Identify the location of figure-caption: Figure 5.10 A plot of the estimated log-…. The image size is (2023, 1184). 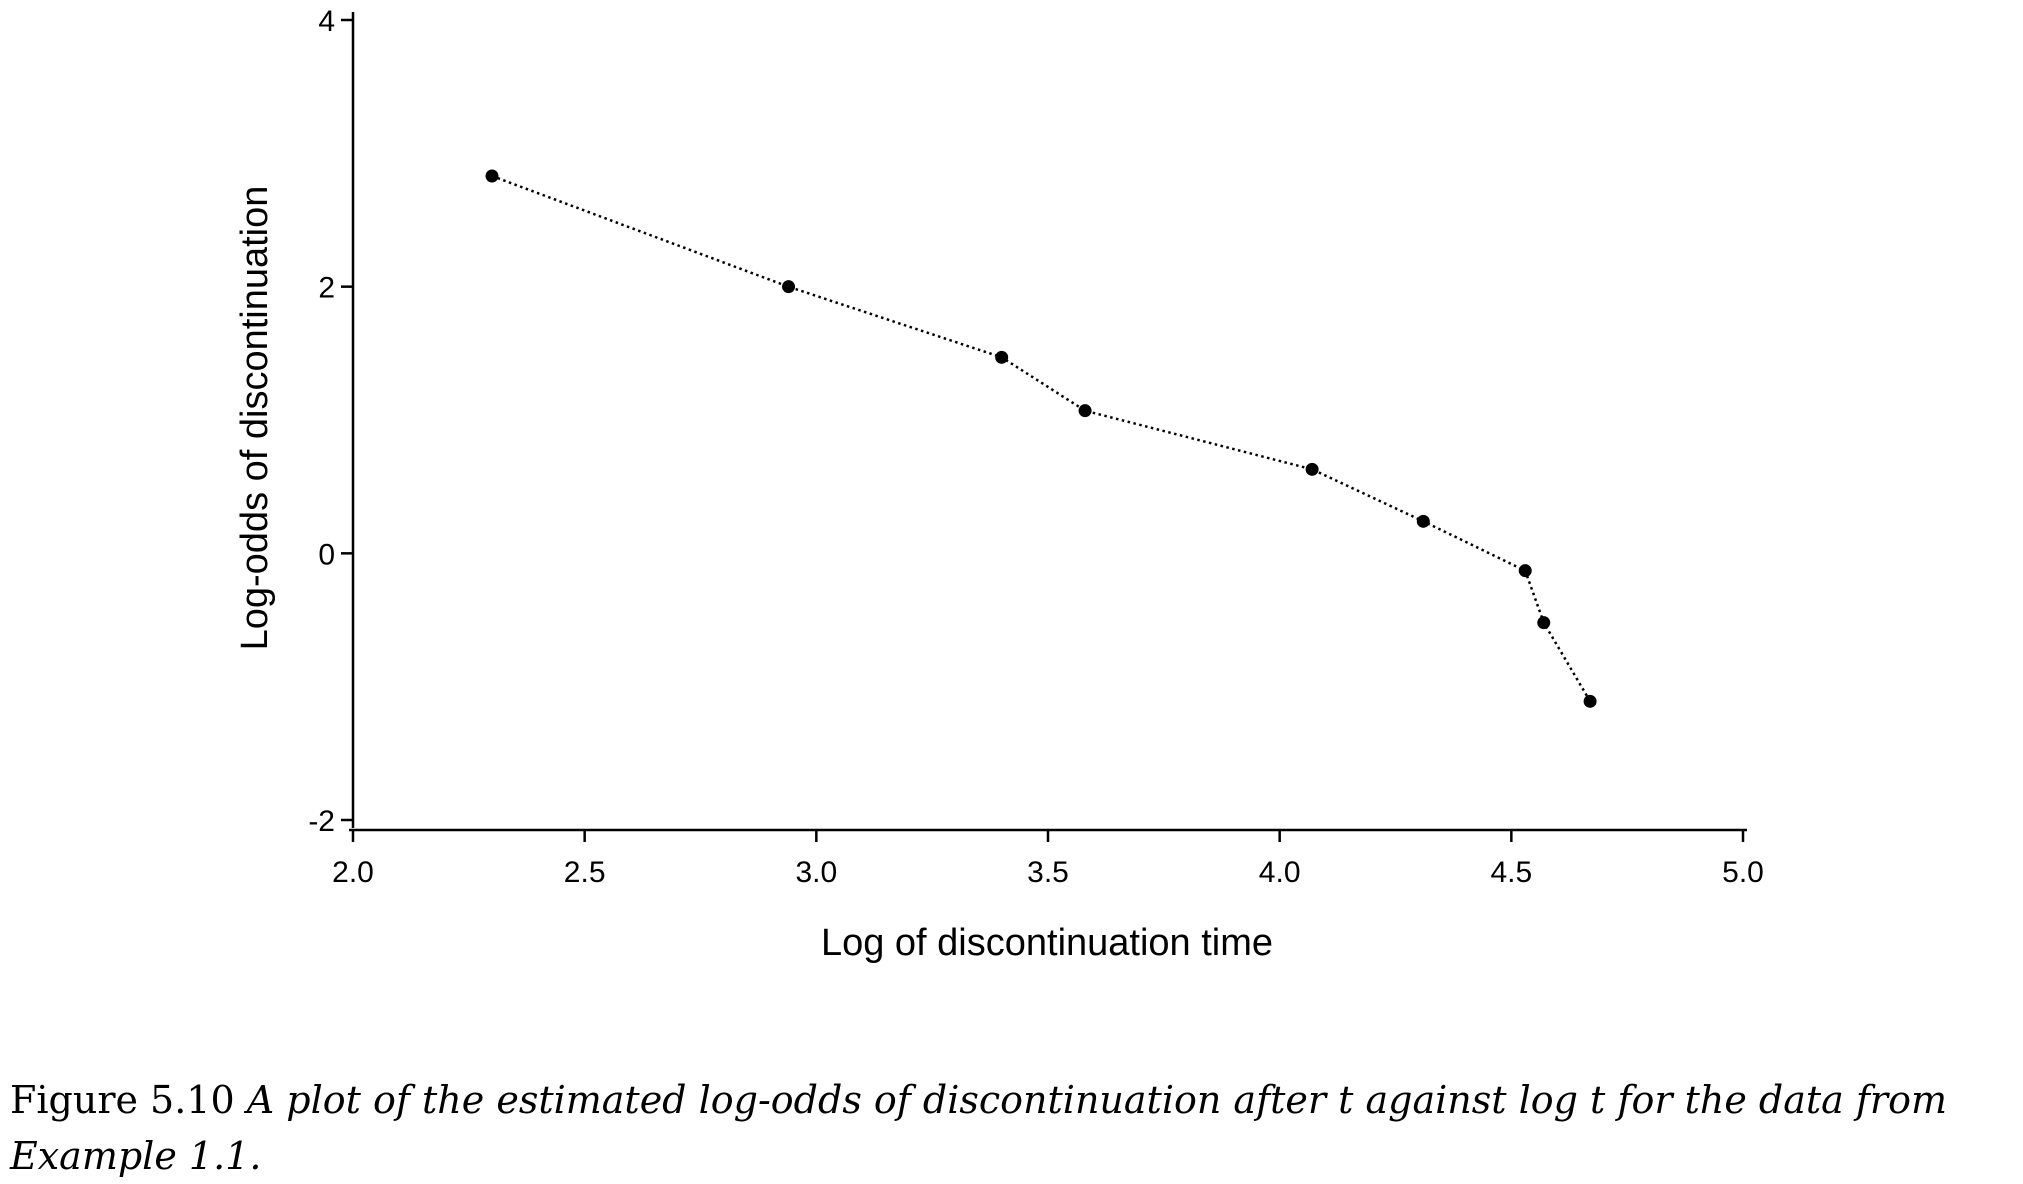
(1012, 1128).